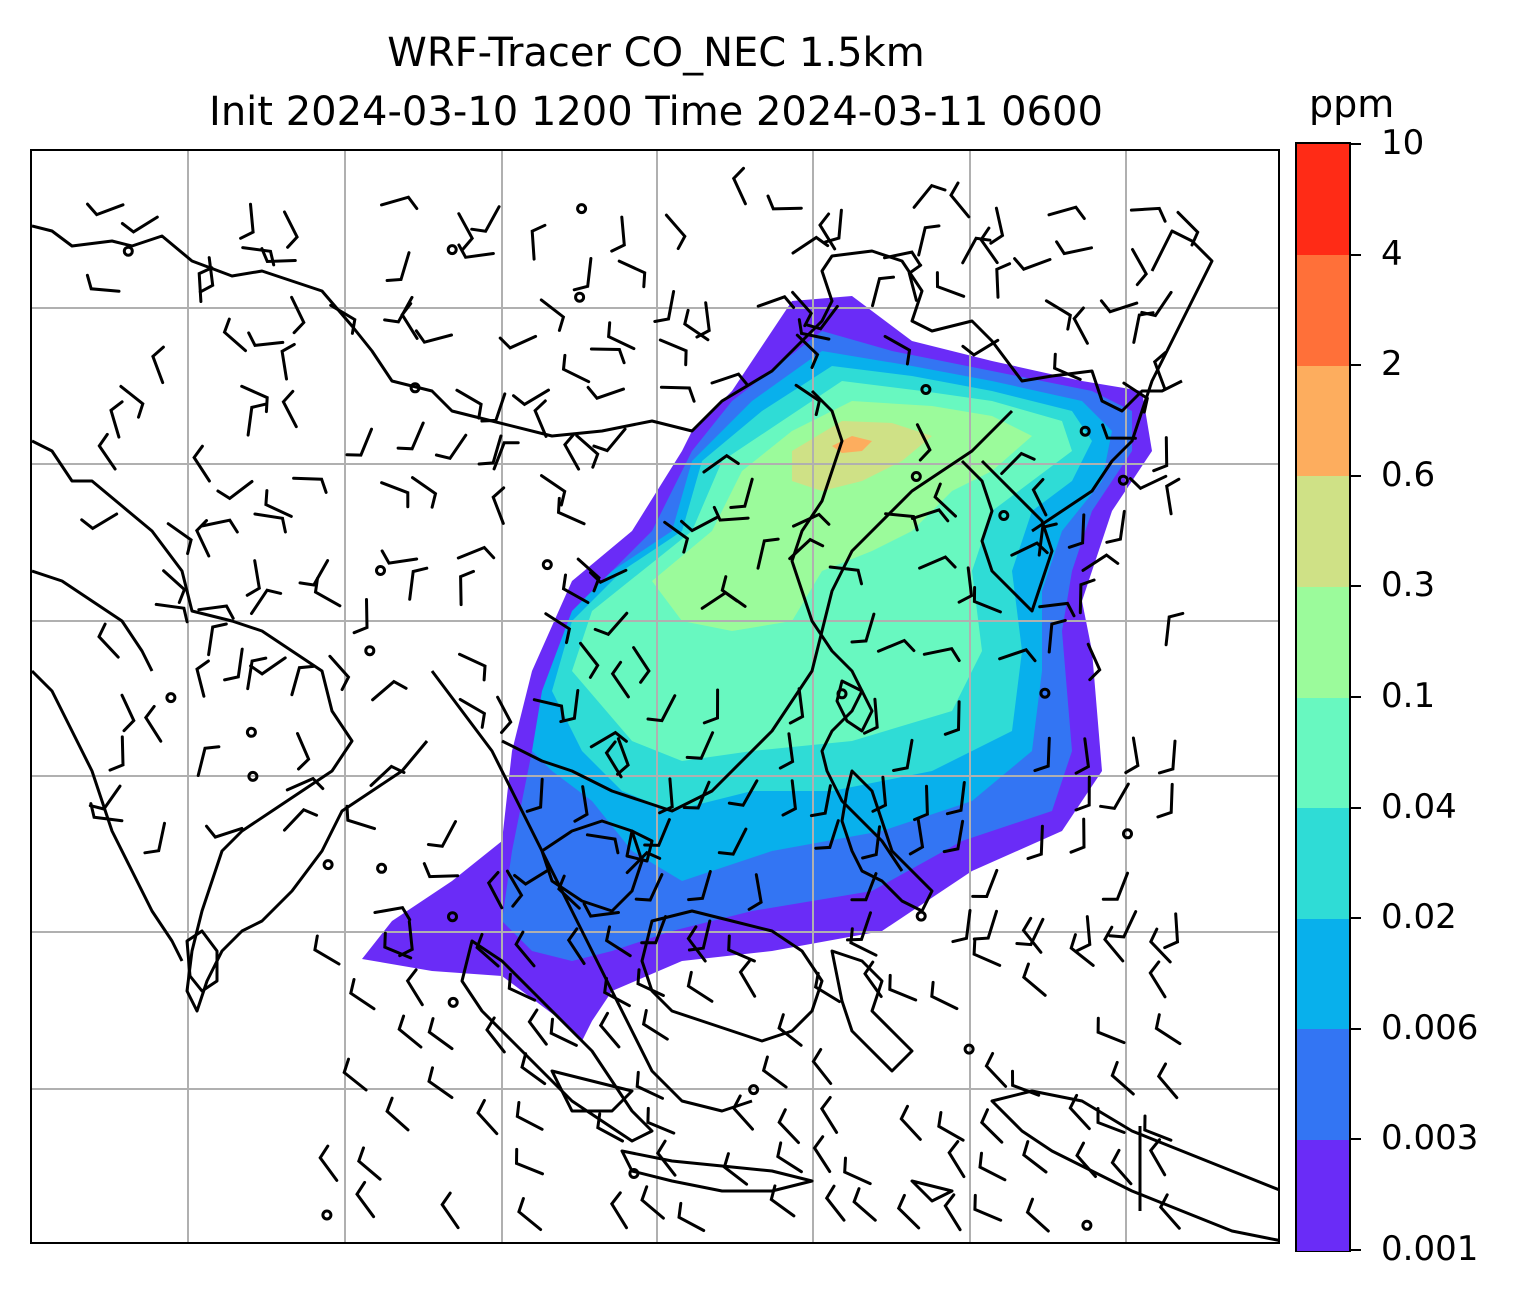  I want to click on coastline-bay, so click(592, 1091).